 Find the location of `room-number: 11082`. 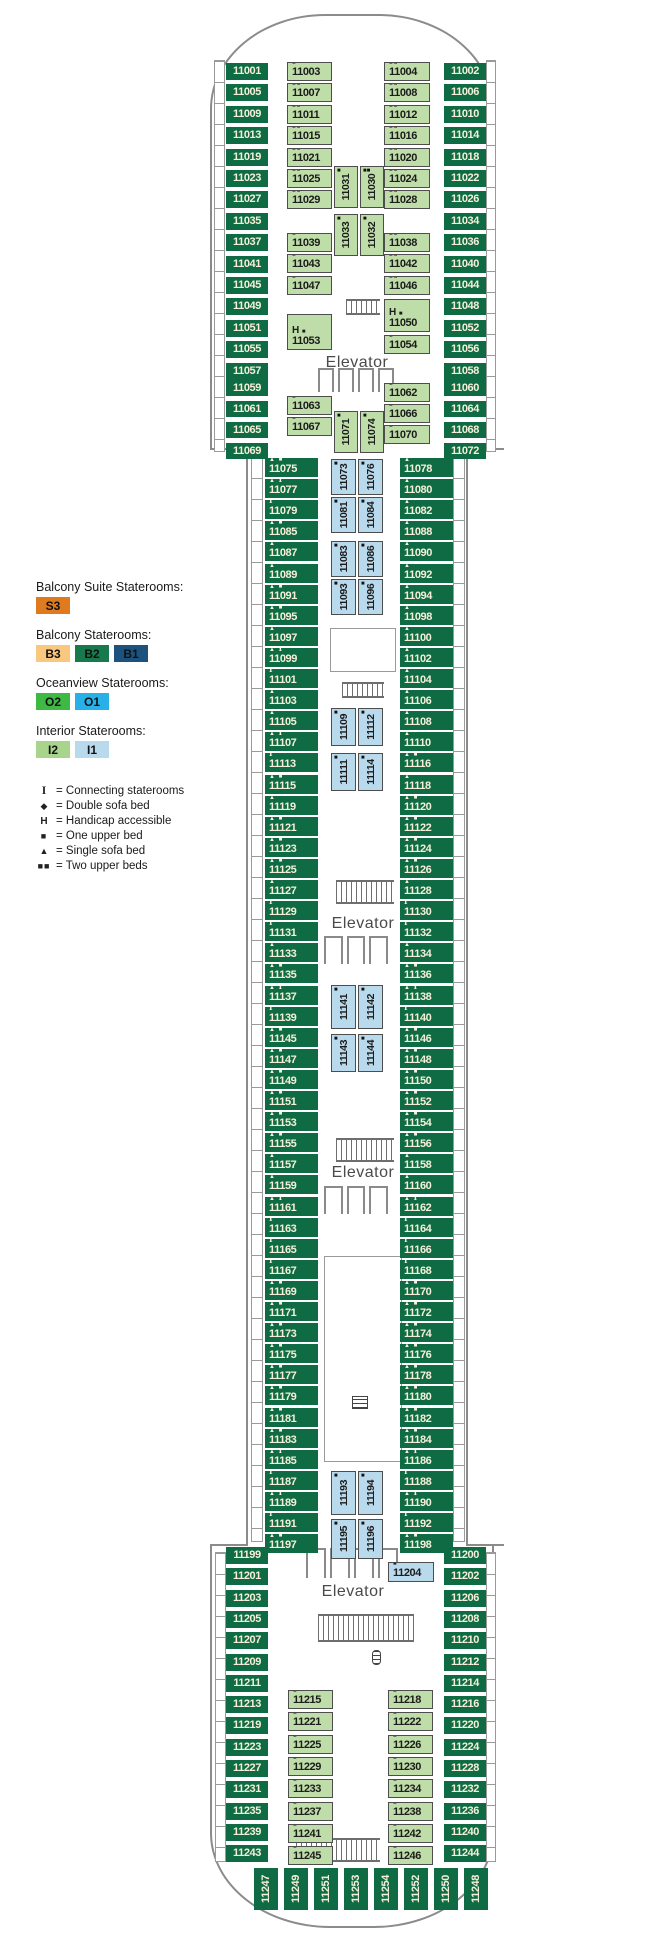

room-number: 11082 is located at coordinates (418, 511).